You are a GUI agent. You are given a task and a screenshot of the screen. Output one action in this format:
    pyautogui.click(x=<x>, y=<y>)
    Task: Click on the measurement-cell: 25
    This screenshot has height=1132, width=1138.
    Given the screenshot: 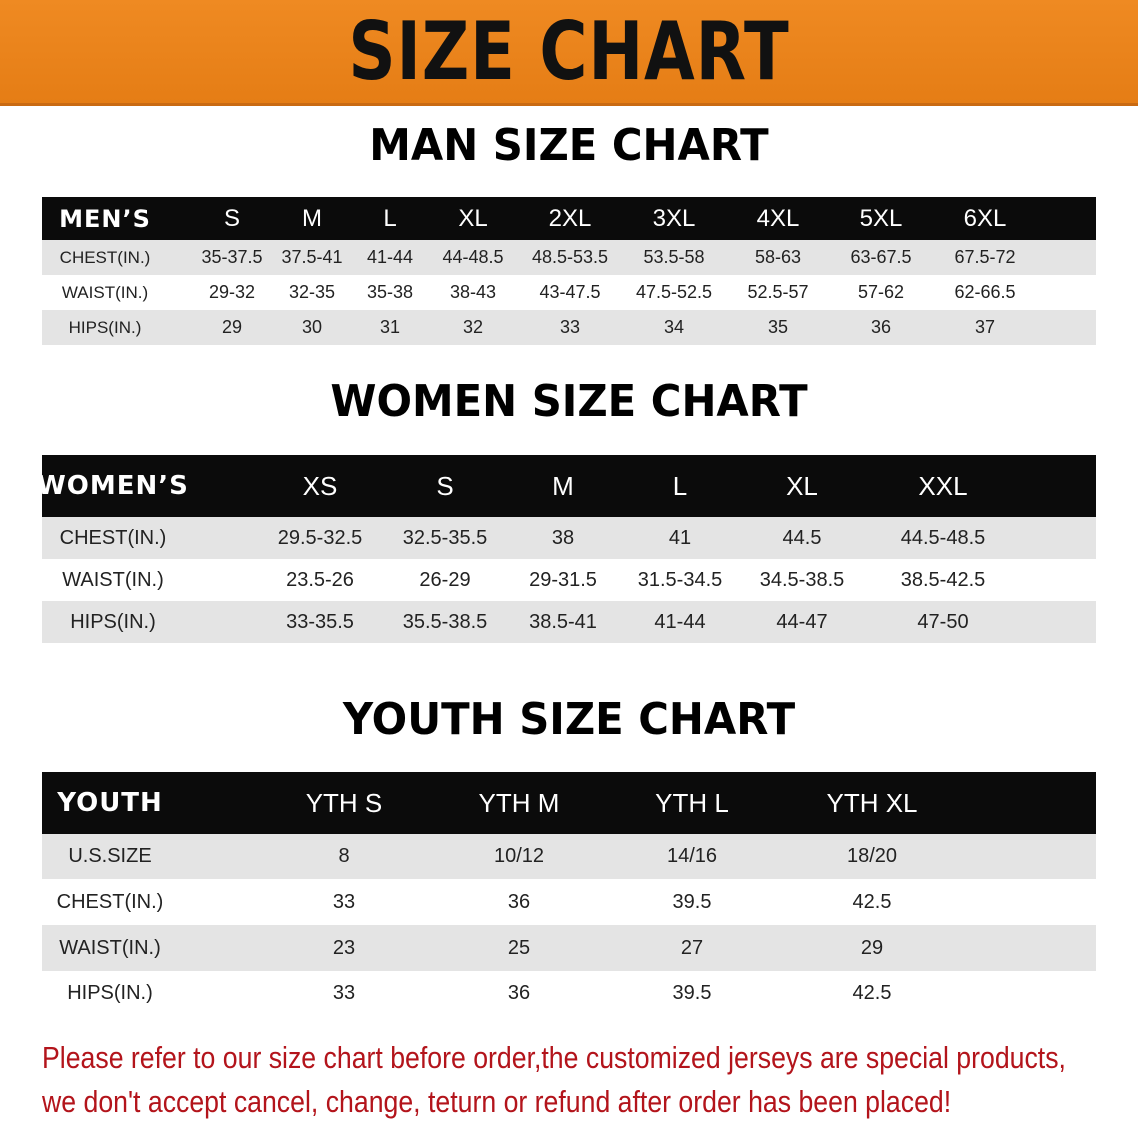 What is the action you would take?
    pyautogui.click(x=519, y=947)
    